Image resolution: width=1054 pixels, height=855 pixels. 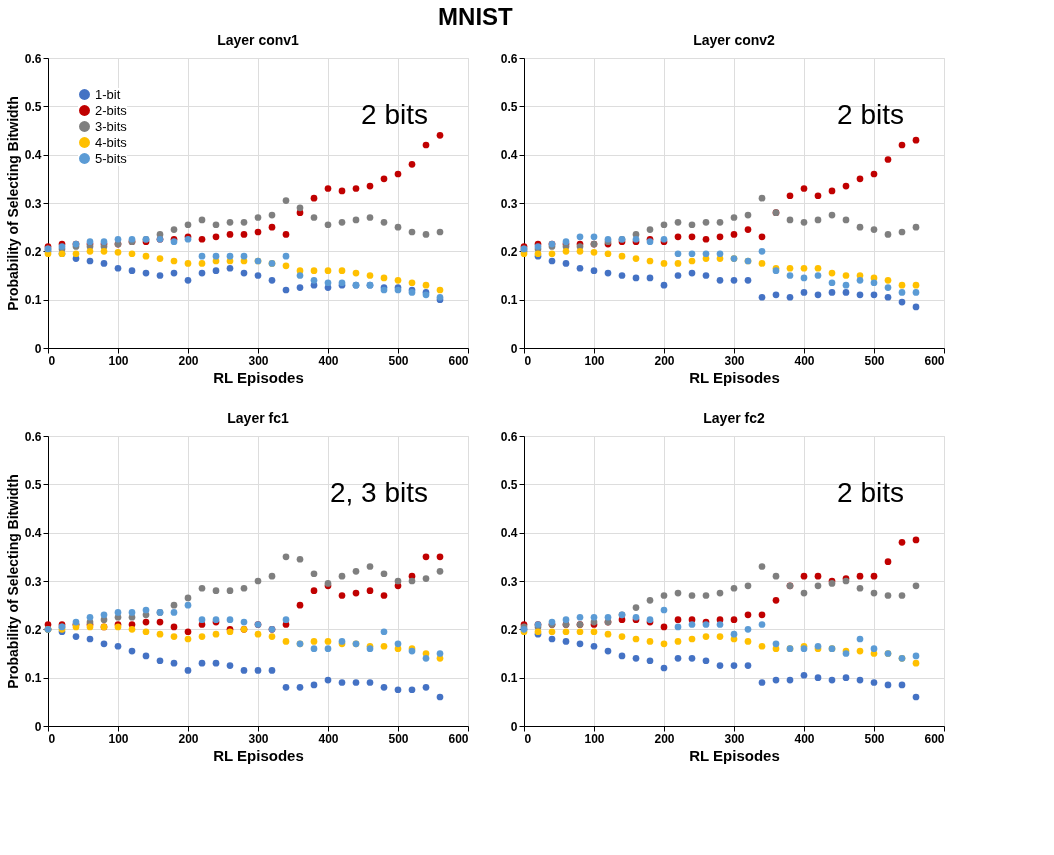 I want to click on text: MNIST, so click(x=476, y=16).